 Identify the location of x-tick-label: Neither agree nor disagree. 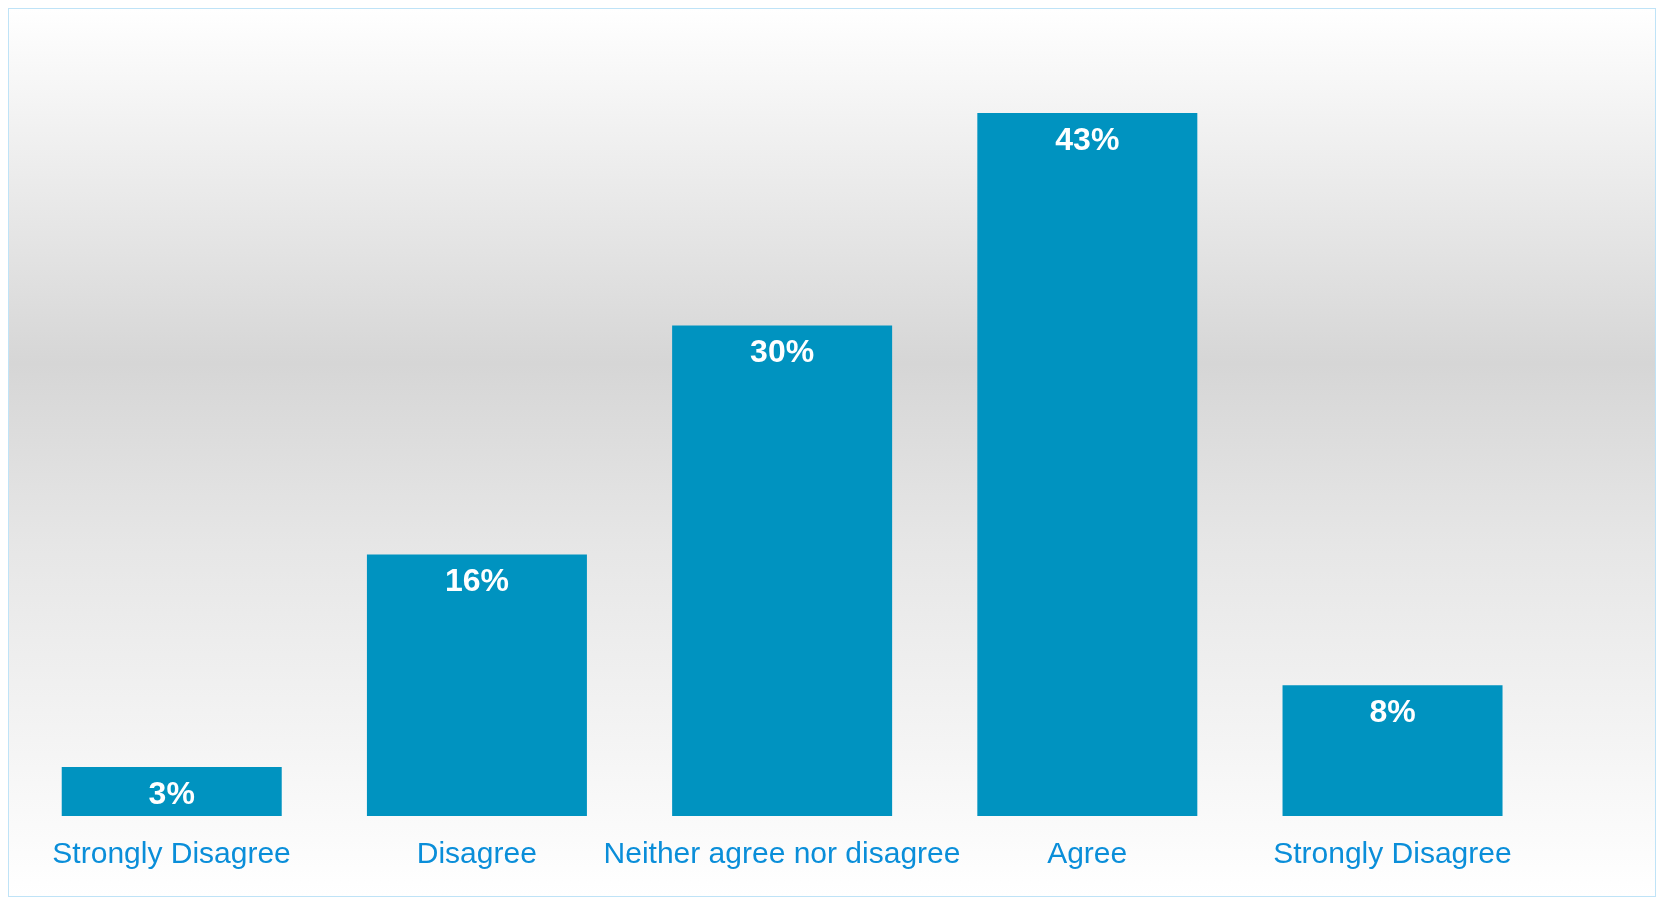
(782, 853).